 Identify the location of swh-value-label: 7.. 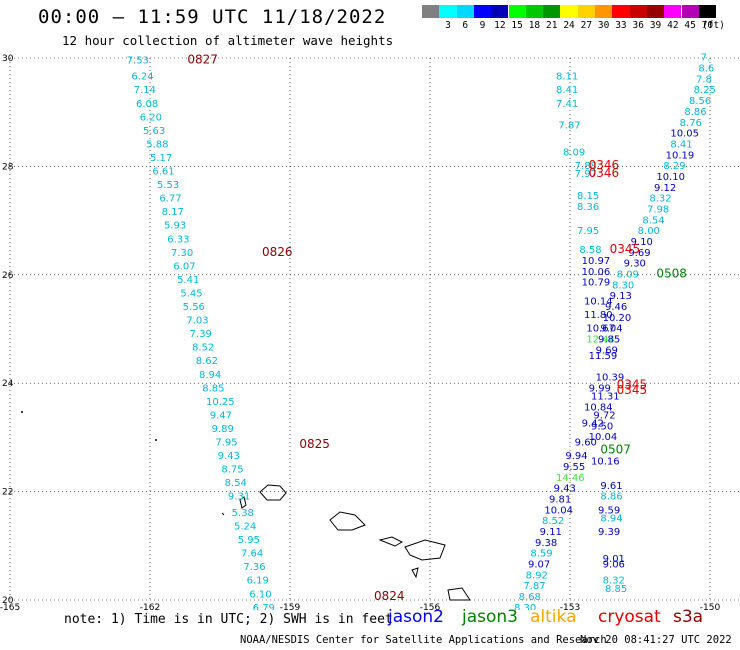
(706, 58).